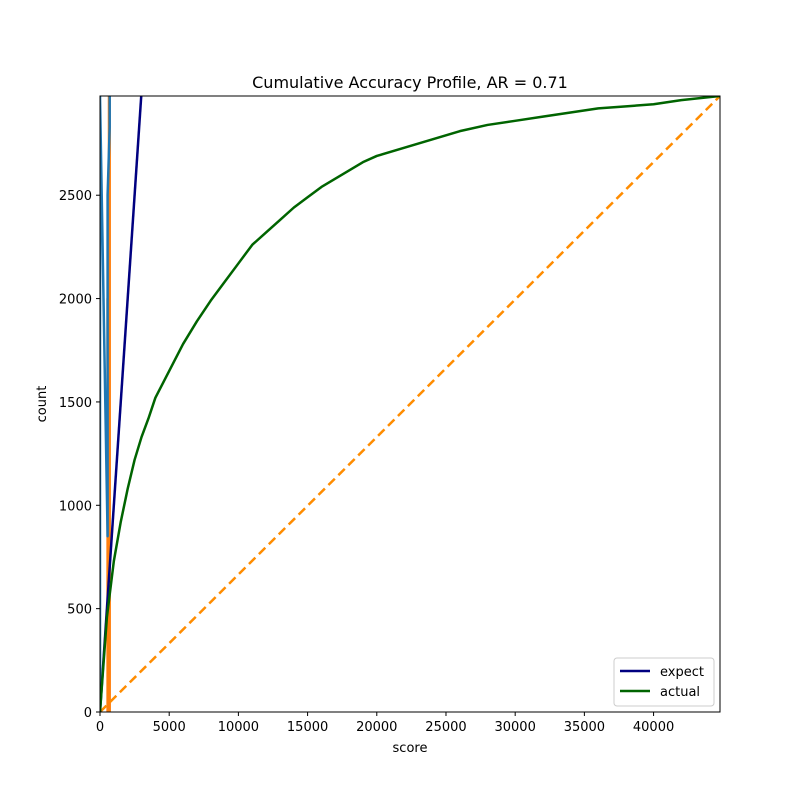  Describe the element at coordinates (75, 403) in the screenshot. I see `y-tick-label: 1500` at that location.